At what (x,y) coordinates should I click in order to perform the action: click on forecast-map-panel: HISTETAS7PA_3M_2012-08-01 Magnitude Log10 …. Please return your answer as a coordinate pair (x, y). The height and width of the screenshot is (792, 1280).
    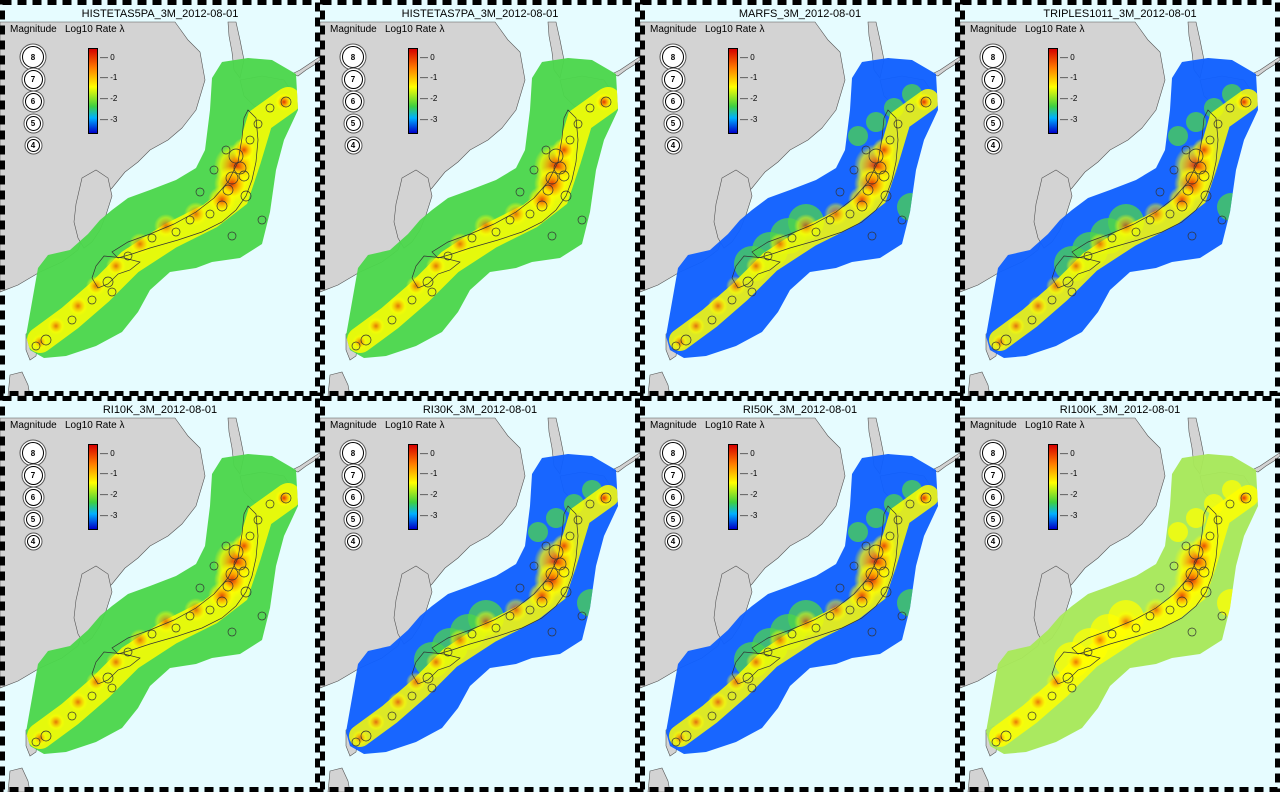
    Looking at the image, I should click on (480, 198).